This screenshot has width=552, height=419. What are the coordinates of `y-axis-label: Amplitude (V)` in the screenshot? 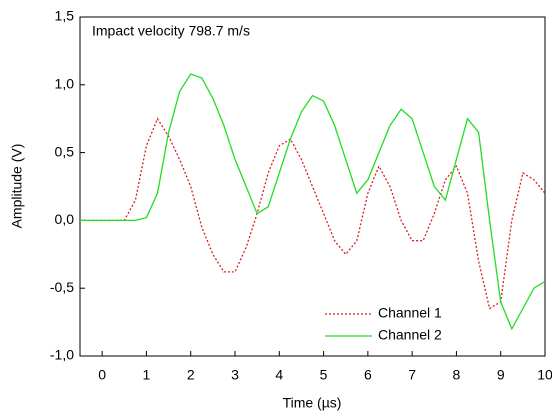 It's located at (17, 186).